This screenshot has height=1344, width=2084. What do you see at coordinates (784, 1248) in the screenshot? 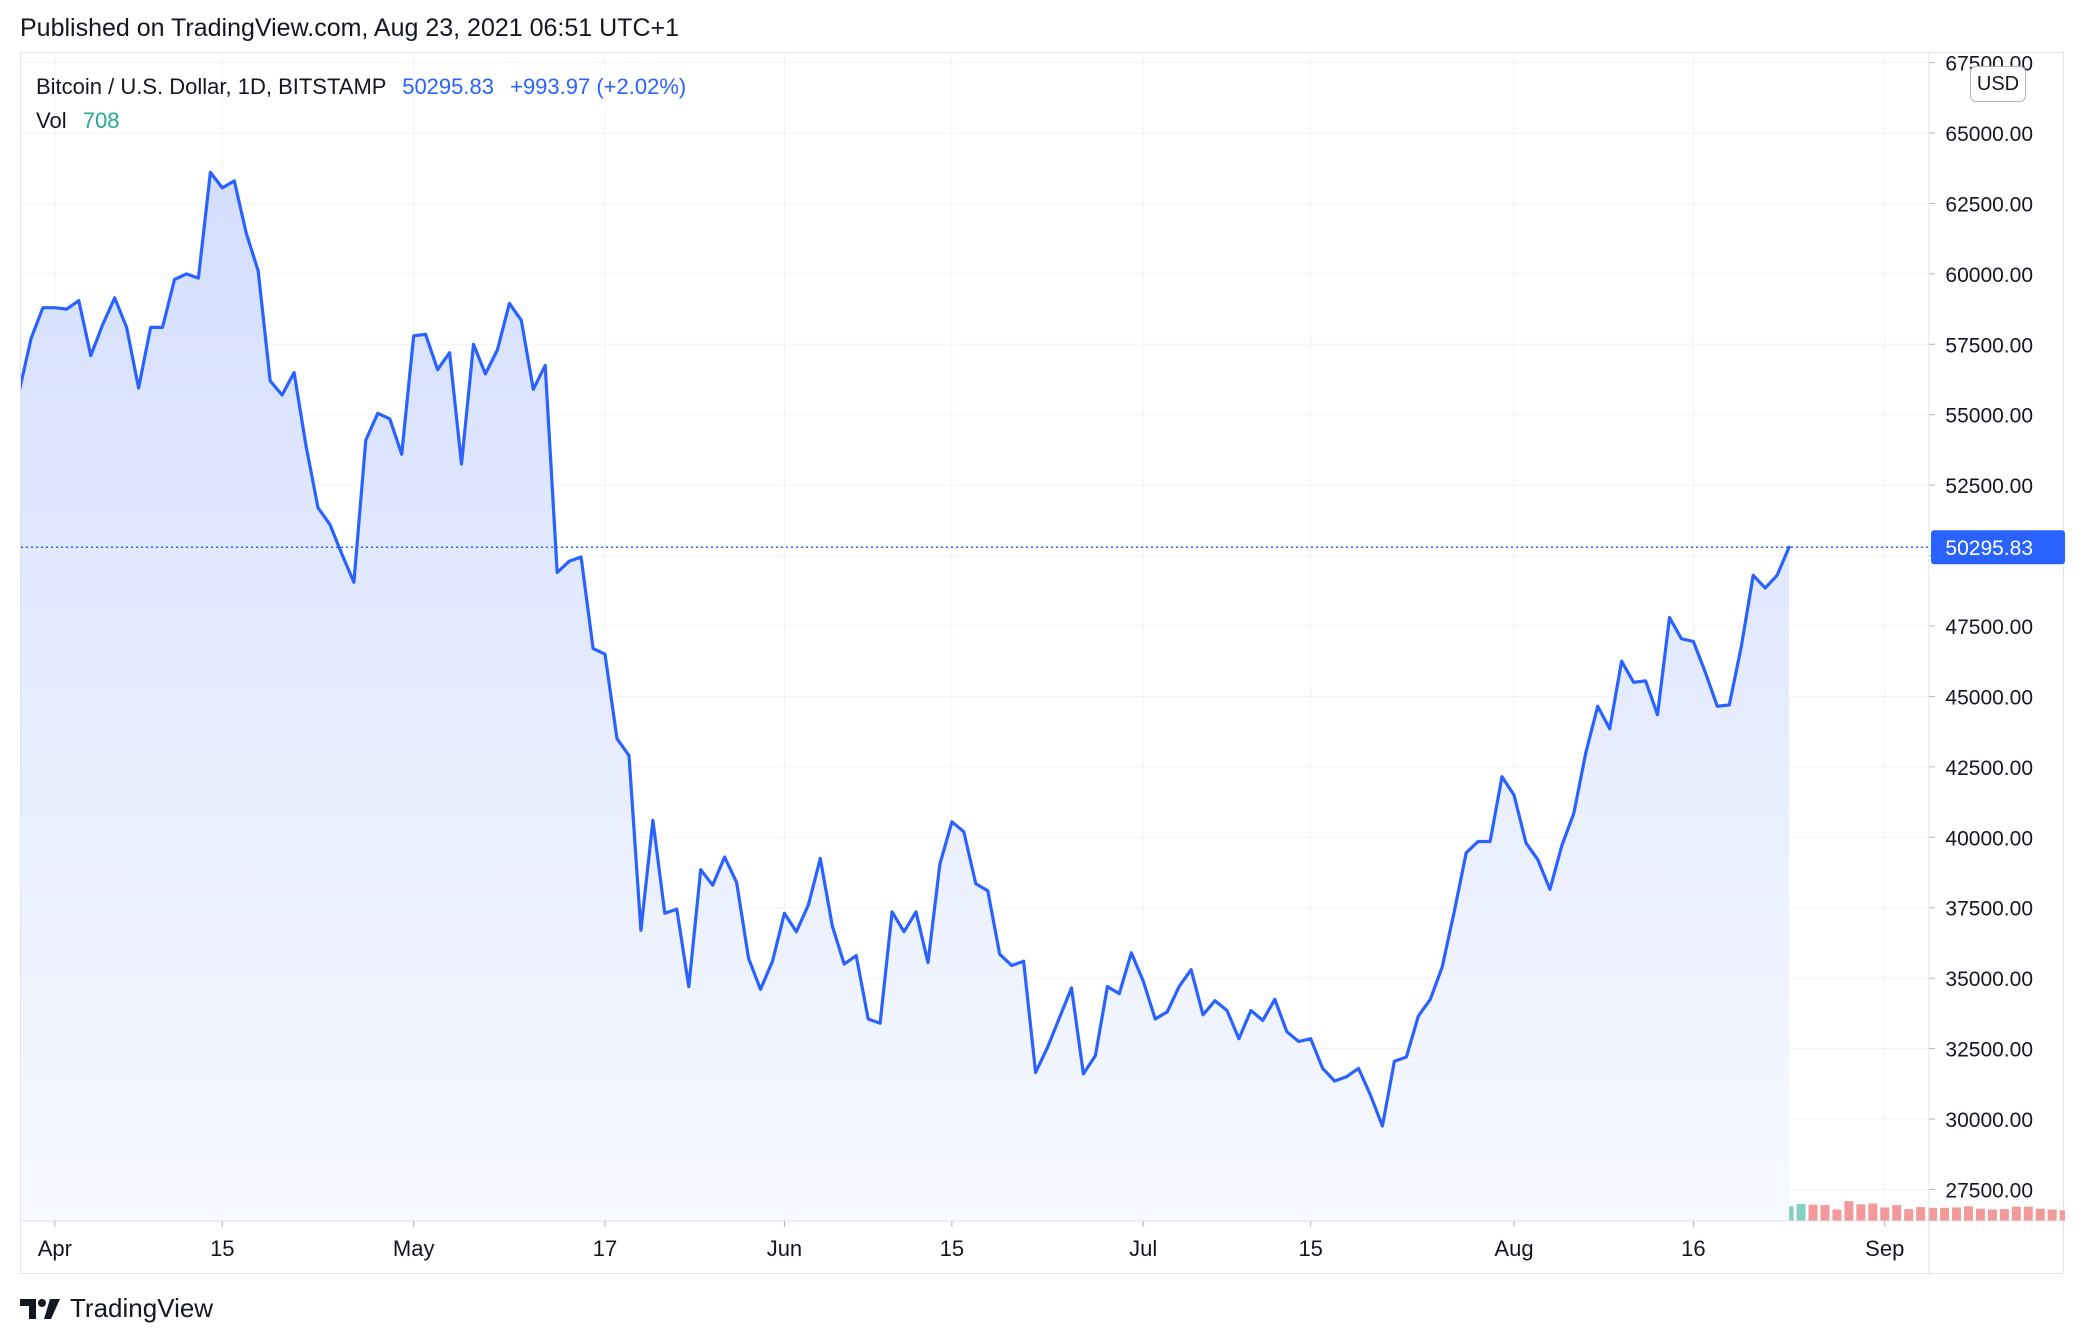
I see `x-tick-label: Jun` at bounding box center [784, 1248].